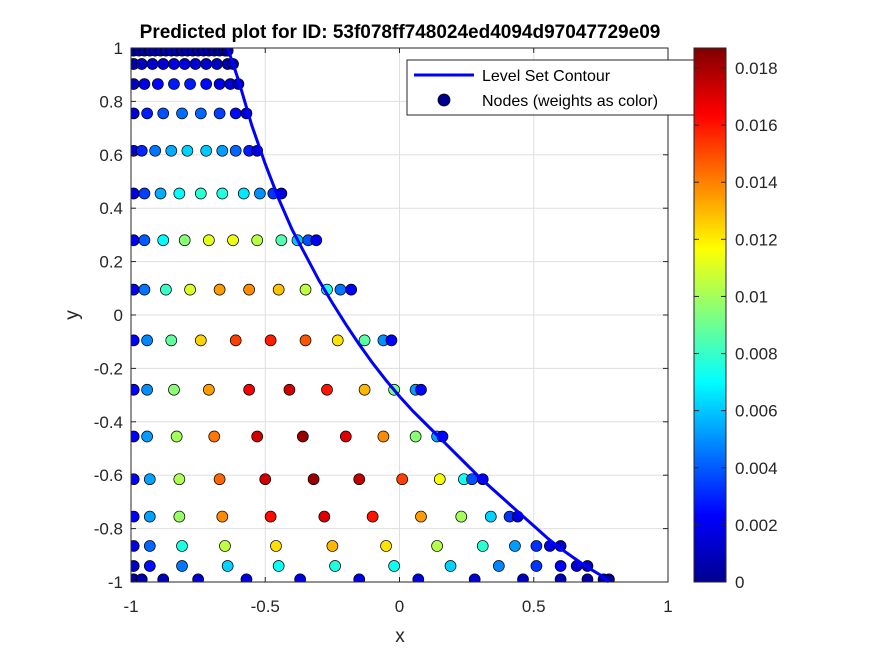 The width and height of the screenshot is (875, 656). What do you see at coordinates (111, 262) in the screenshot?
I see `y-tick-label: 0.2` at bounding box center [111, 262].